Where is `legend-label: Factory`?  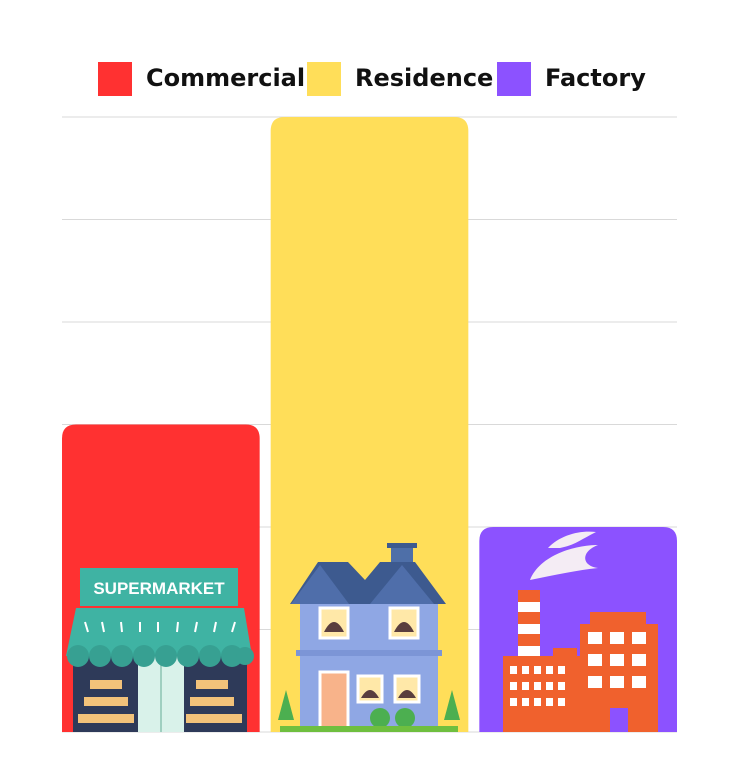 legend-label: Factory is located at coordinates (595, 78).